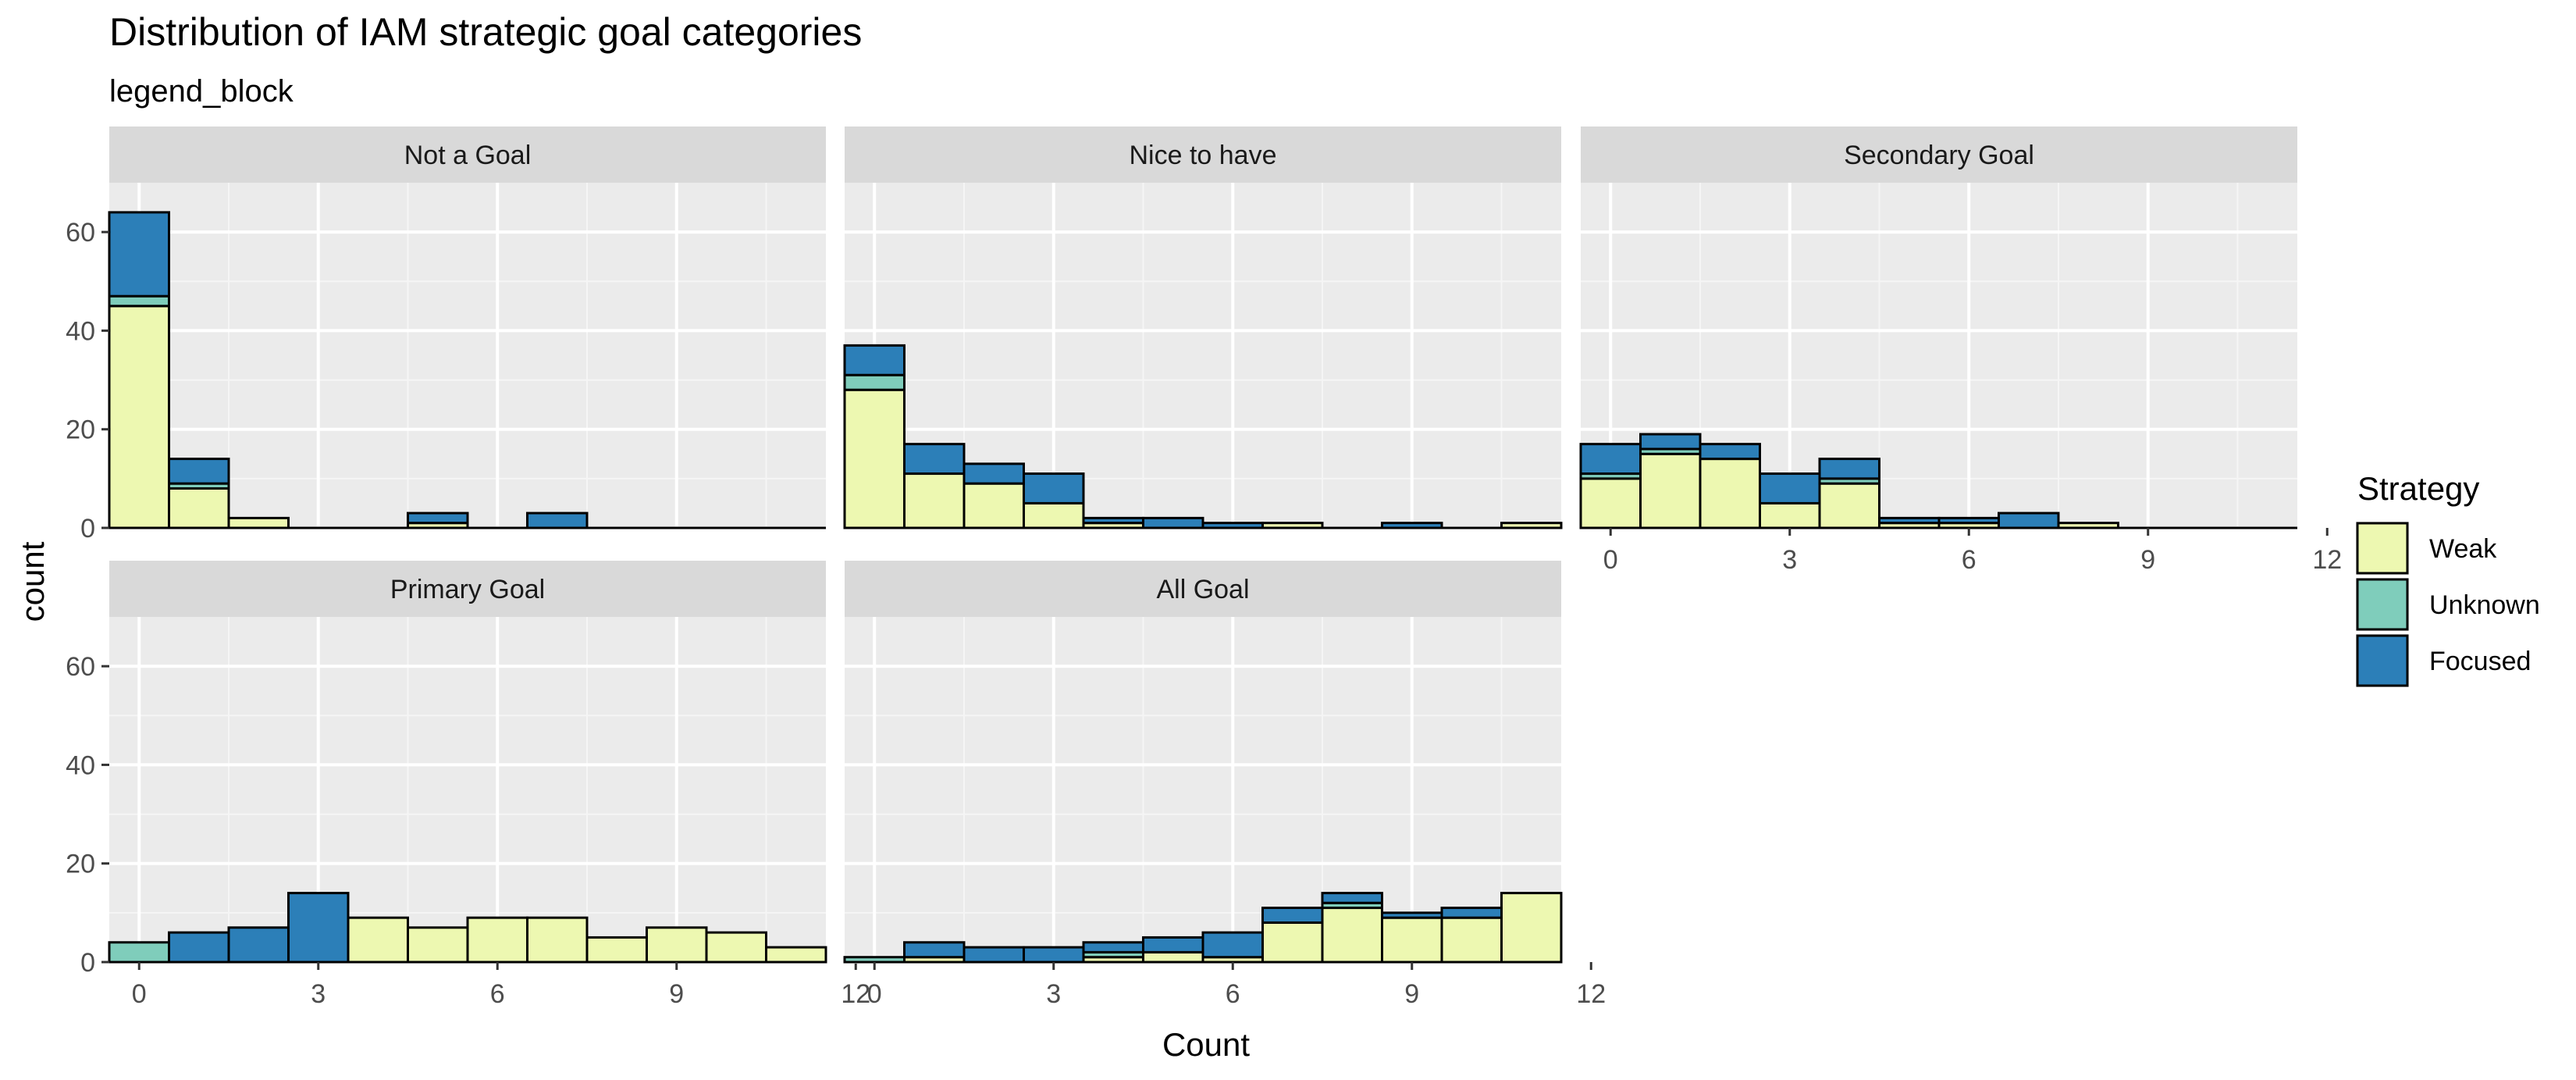 The image size is (2576, 1080). What do you see at coordinates (1203, 328) in the screenshot?
I see `facet-panel: Nice to have` at bounding box center [1203, 328].